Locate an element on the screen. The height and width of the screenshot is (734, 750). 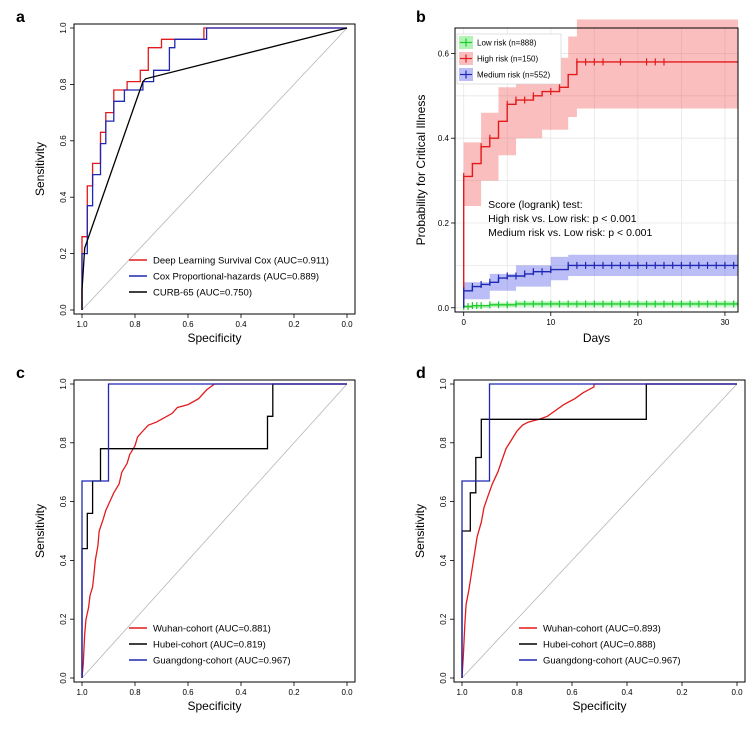
y-axis-label: Probability for Critical Illness is located at coordinates (421, 170).